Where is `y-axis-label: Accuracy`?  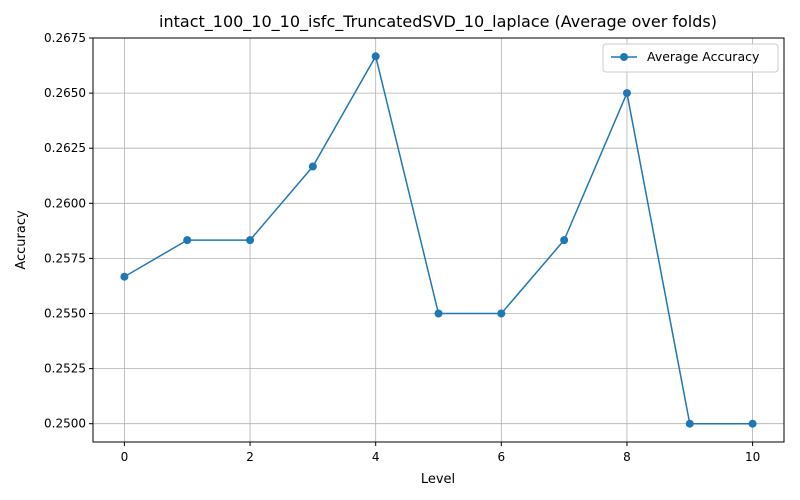
y-axis-label: Accuracy is located at coordinates (21, 240).